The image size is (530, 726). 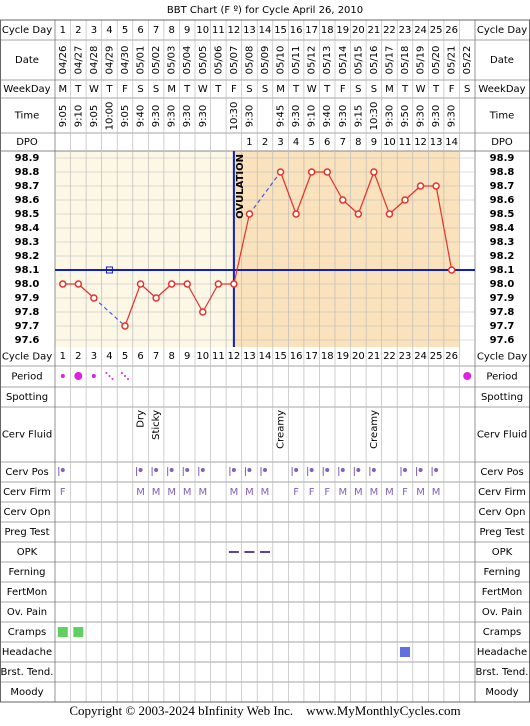 What do you see at coordinates (265, 142) in the screenshot?
I see `dpo: 2` at bounding box center [265, 142].